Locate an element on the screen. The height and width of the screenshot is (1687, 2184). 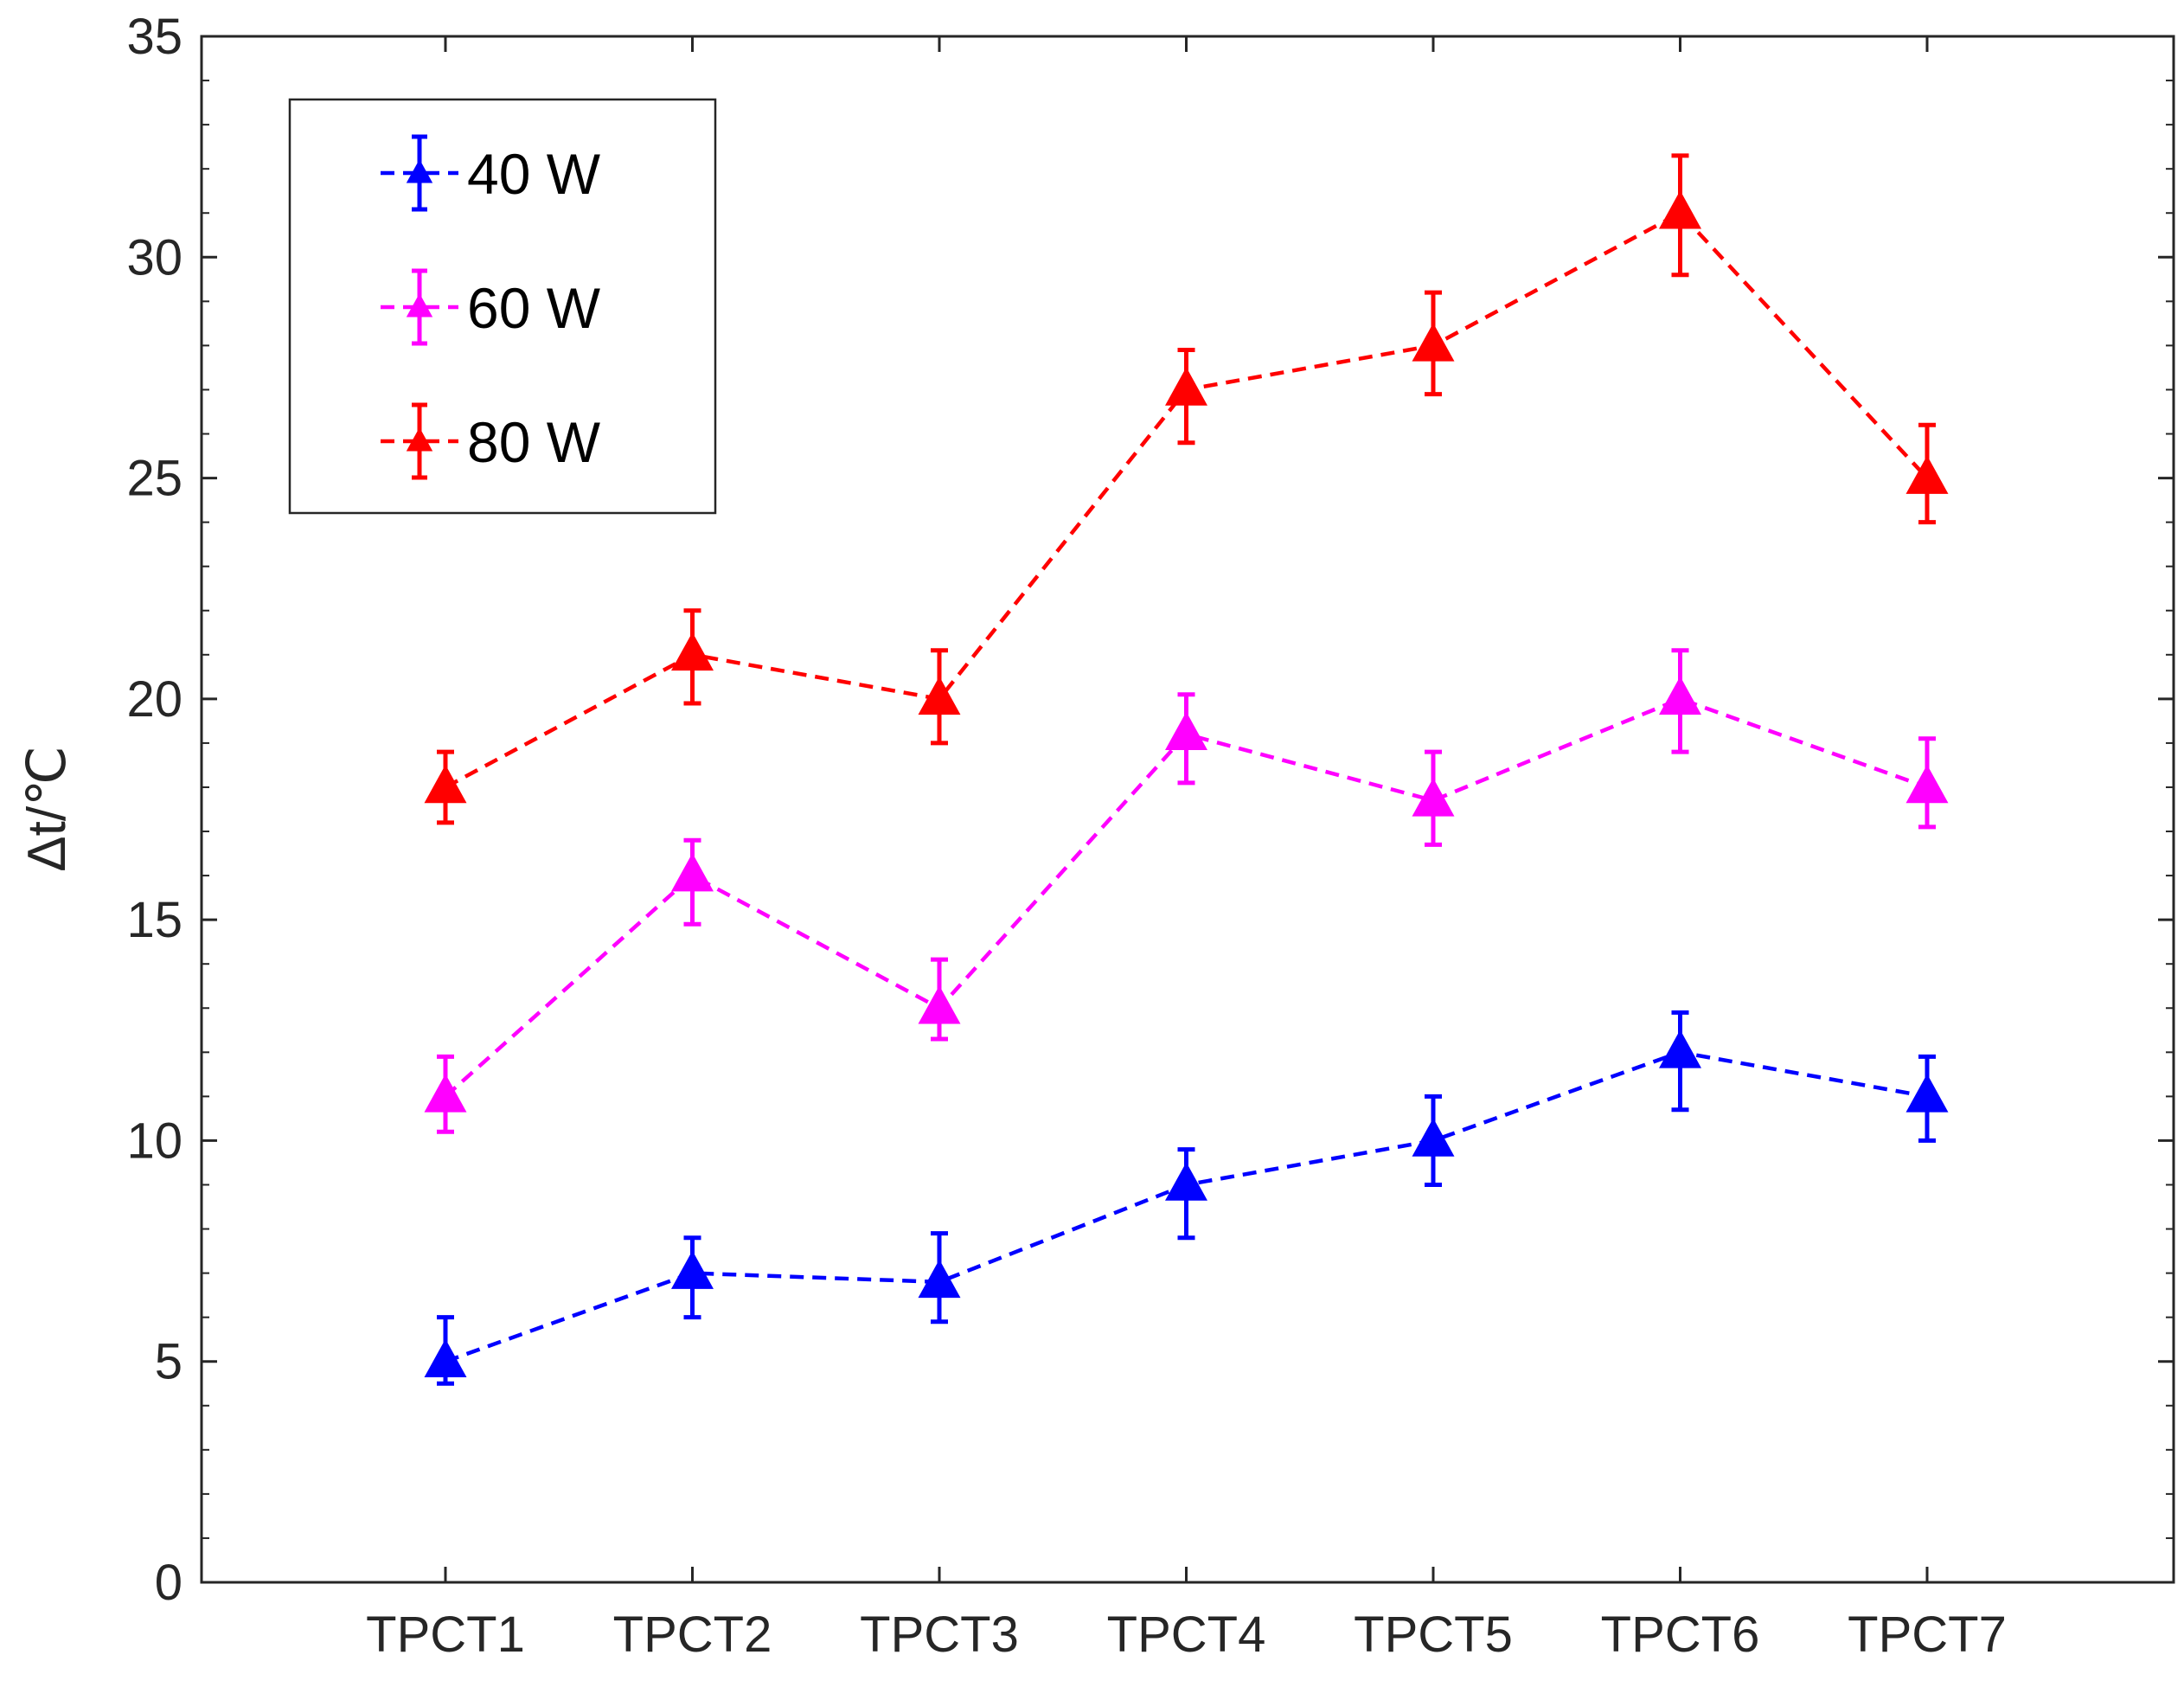
legend-entry: 60 W is located at coordinates (491, 307).